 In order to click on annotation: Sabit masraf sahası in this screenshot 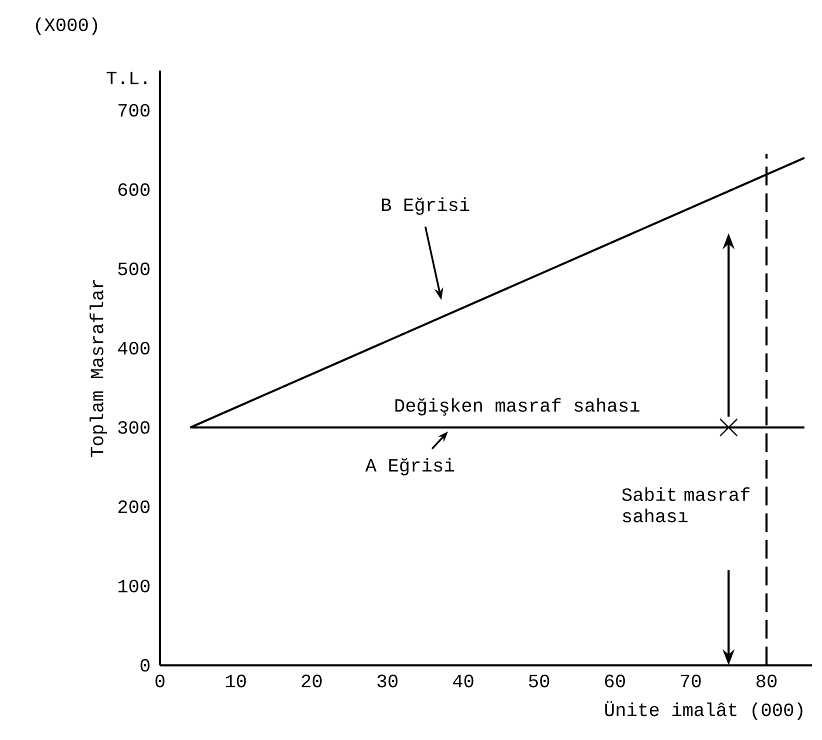, I will do `click(686, 504)`.